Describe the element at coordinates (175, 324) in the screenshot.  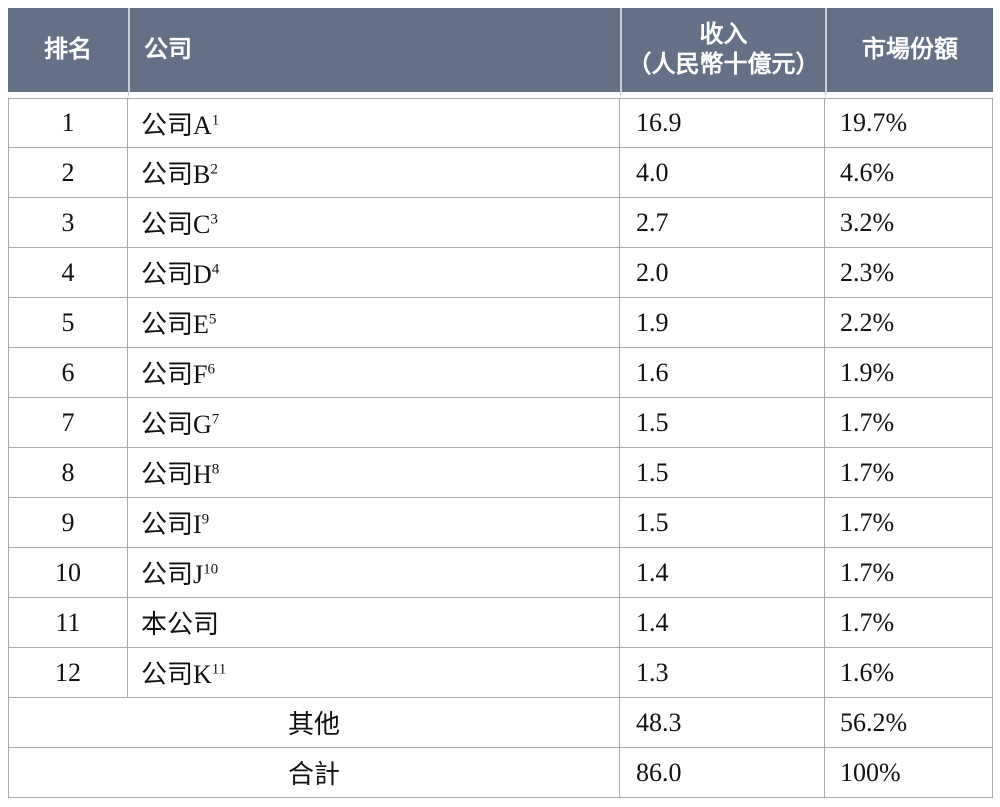
I see `company-name: 公司E` at that location.